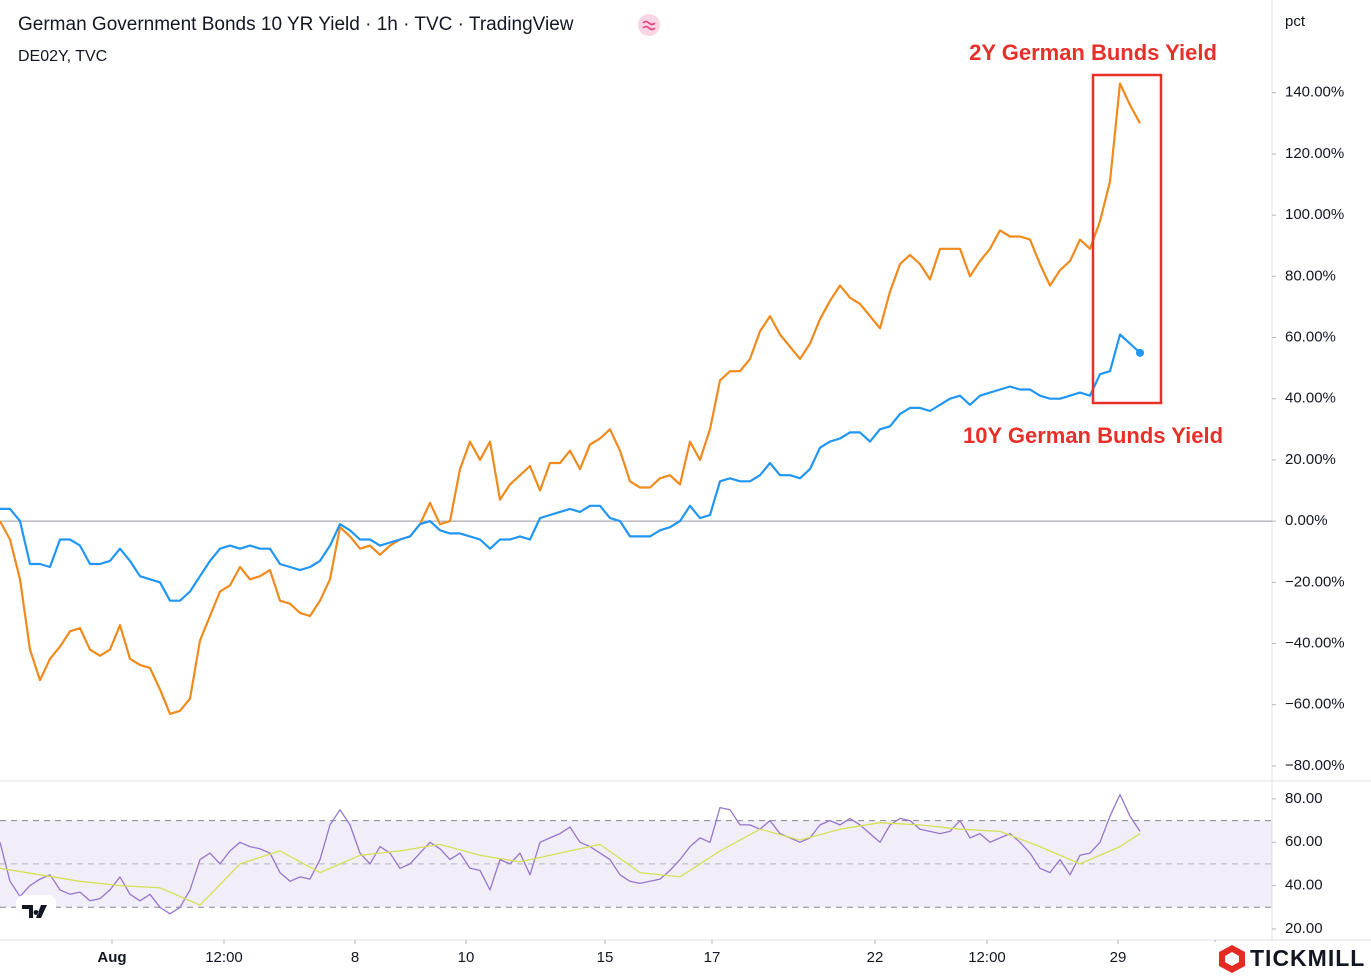 The height and width of the screenshot is (978, 1371). I want to click on y-tick-label: 40.00%, so click(1310, 398).